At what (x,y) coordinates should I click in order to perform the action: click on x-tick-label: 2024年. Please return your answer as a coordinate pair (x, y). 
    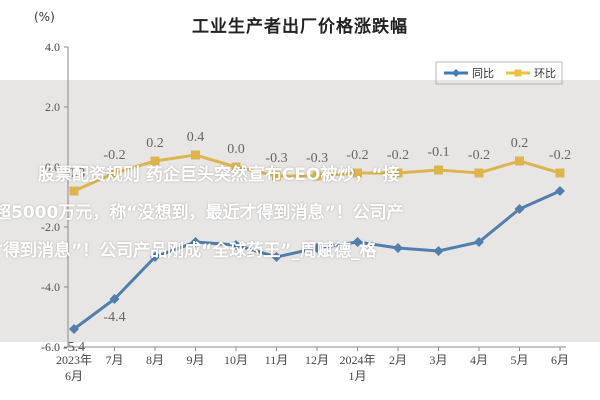
    Looking at the image, I should click on (357, 360).